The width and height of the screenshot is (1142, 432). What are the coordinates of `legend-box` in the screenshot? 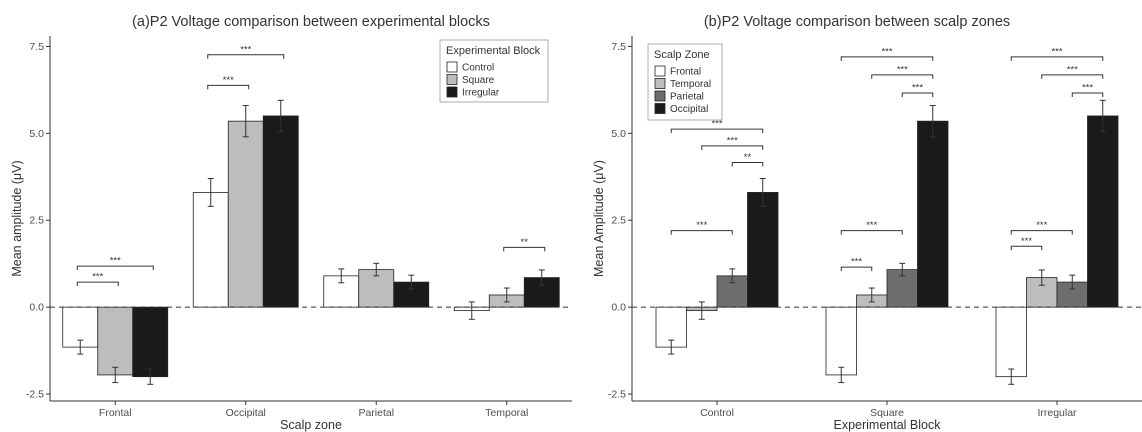 It's located at (494, 71).